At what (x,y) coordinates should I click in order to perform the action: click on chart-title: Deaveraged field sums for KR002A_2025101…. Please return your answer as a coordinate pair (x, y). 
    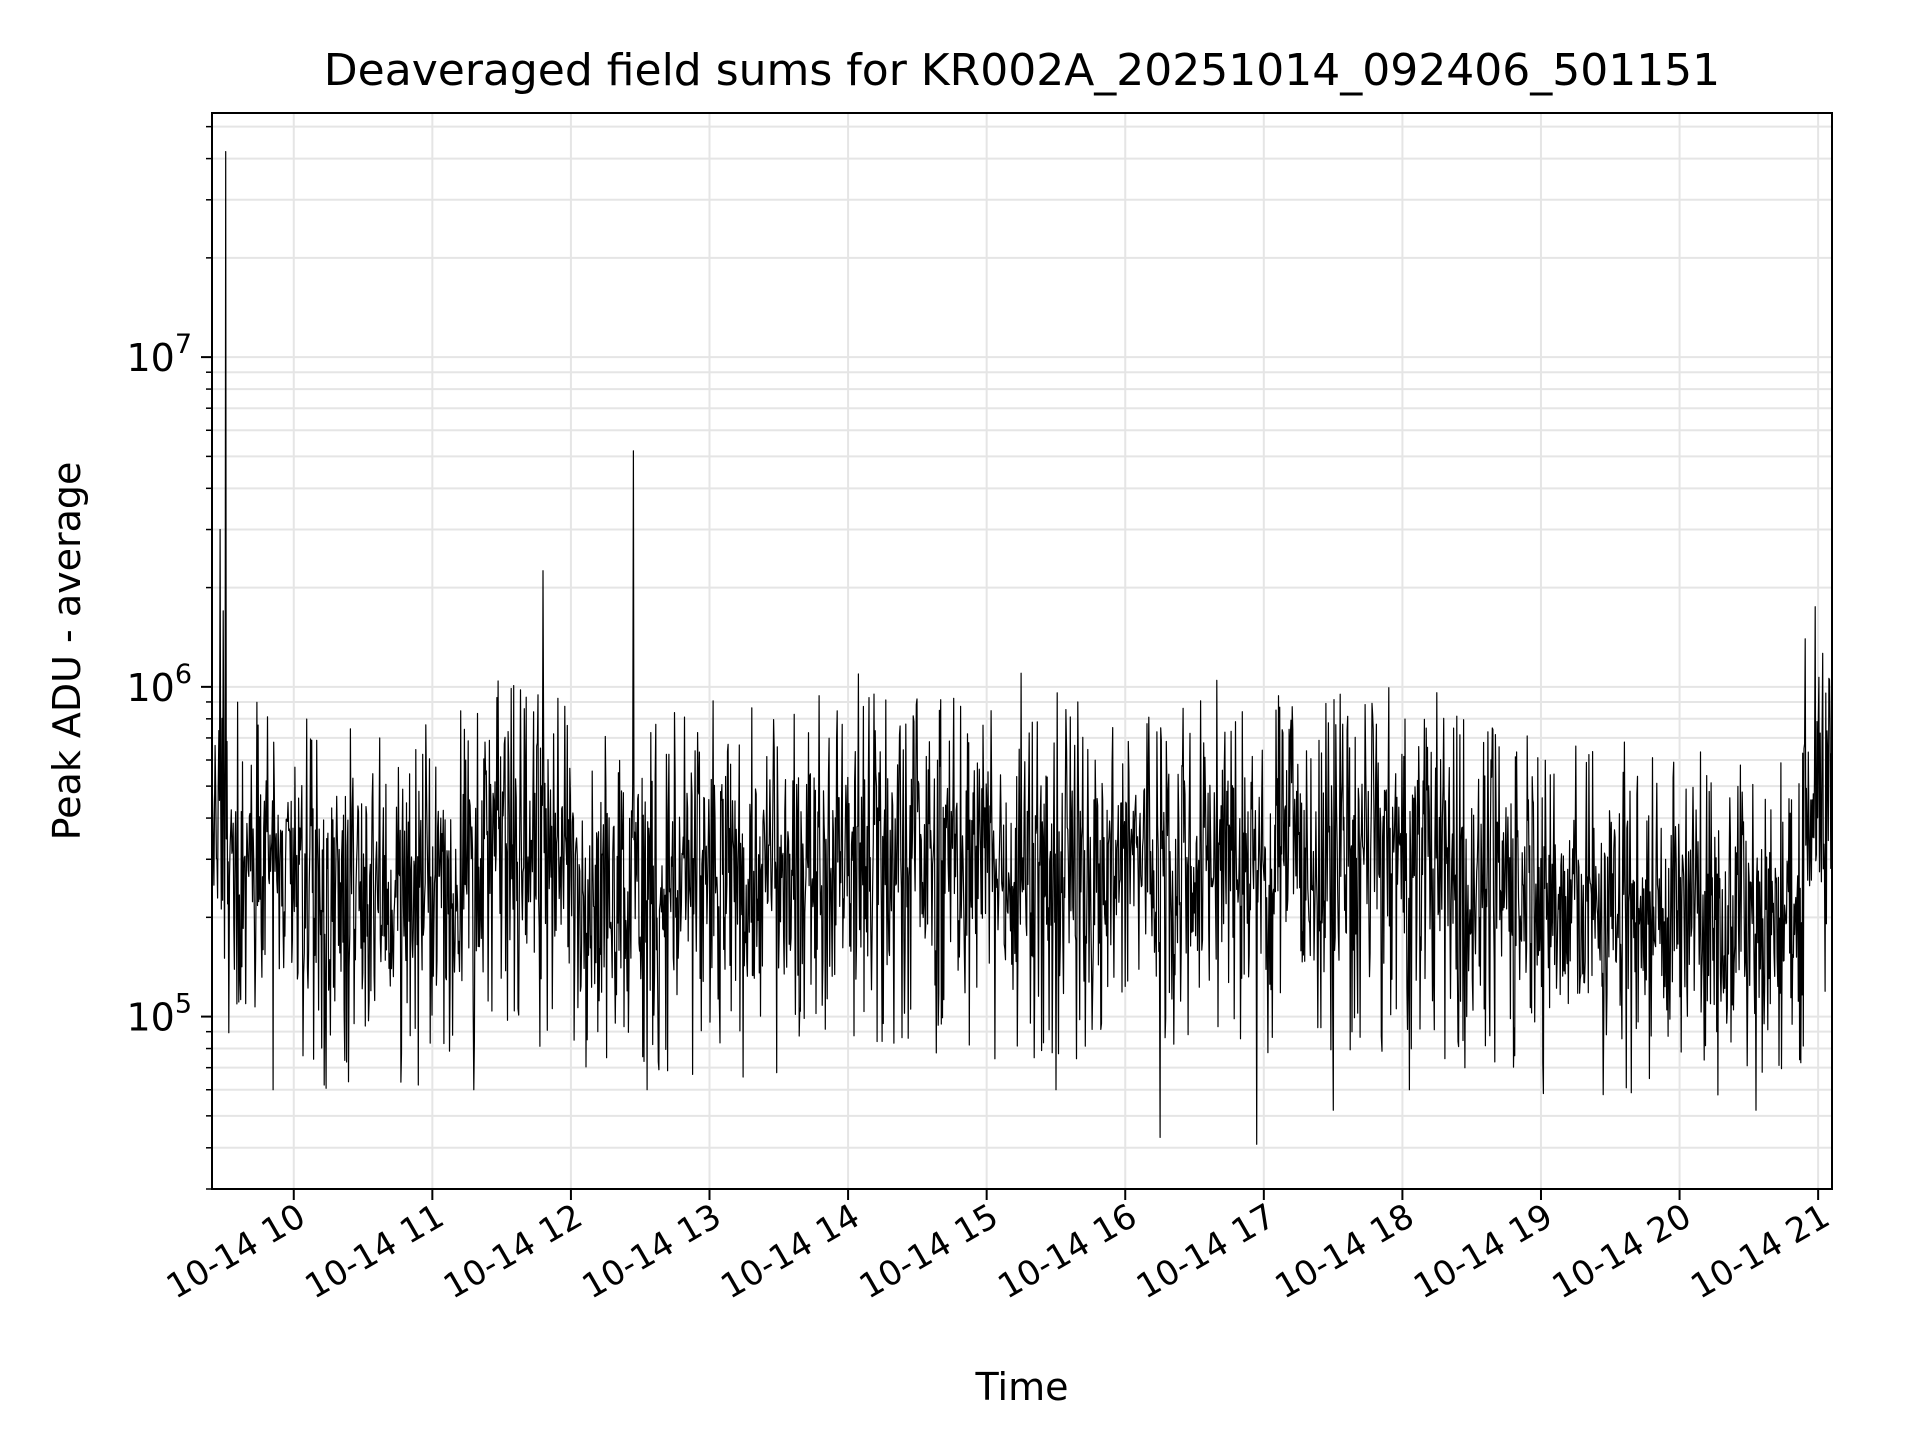
    Looking at the image, I should click on (1022, 70).